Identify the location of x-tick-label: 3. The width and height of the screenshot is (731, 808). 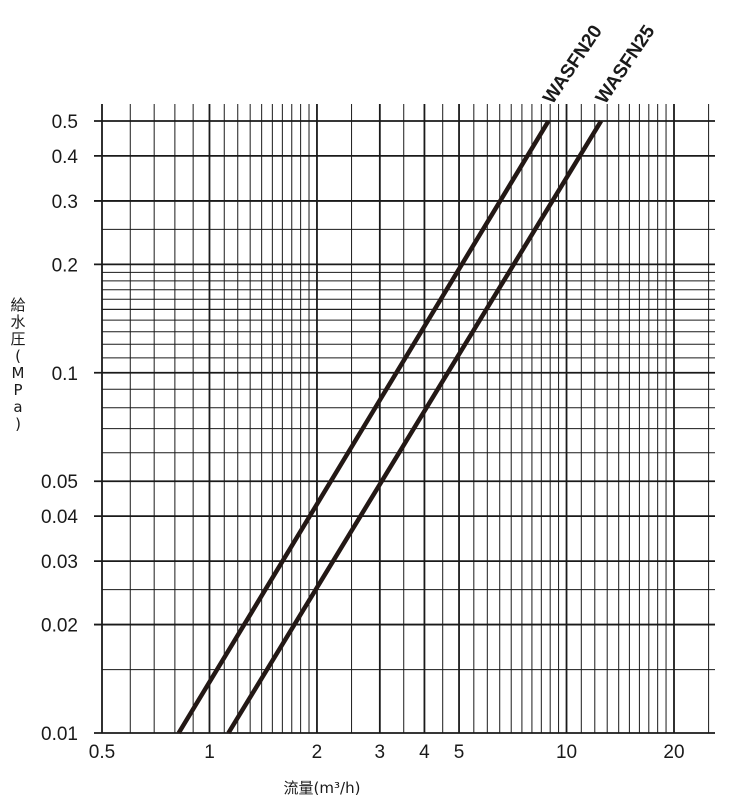
(380, 752).